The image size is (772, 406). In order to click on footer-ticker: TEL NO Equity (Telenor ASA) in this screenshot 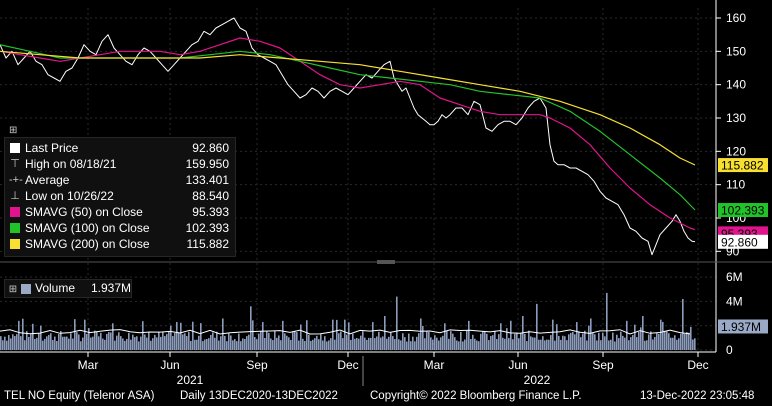, I will do `click(79, 396)`.